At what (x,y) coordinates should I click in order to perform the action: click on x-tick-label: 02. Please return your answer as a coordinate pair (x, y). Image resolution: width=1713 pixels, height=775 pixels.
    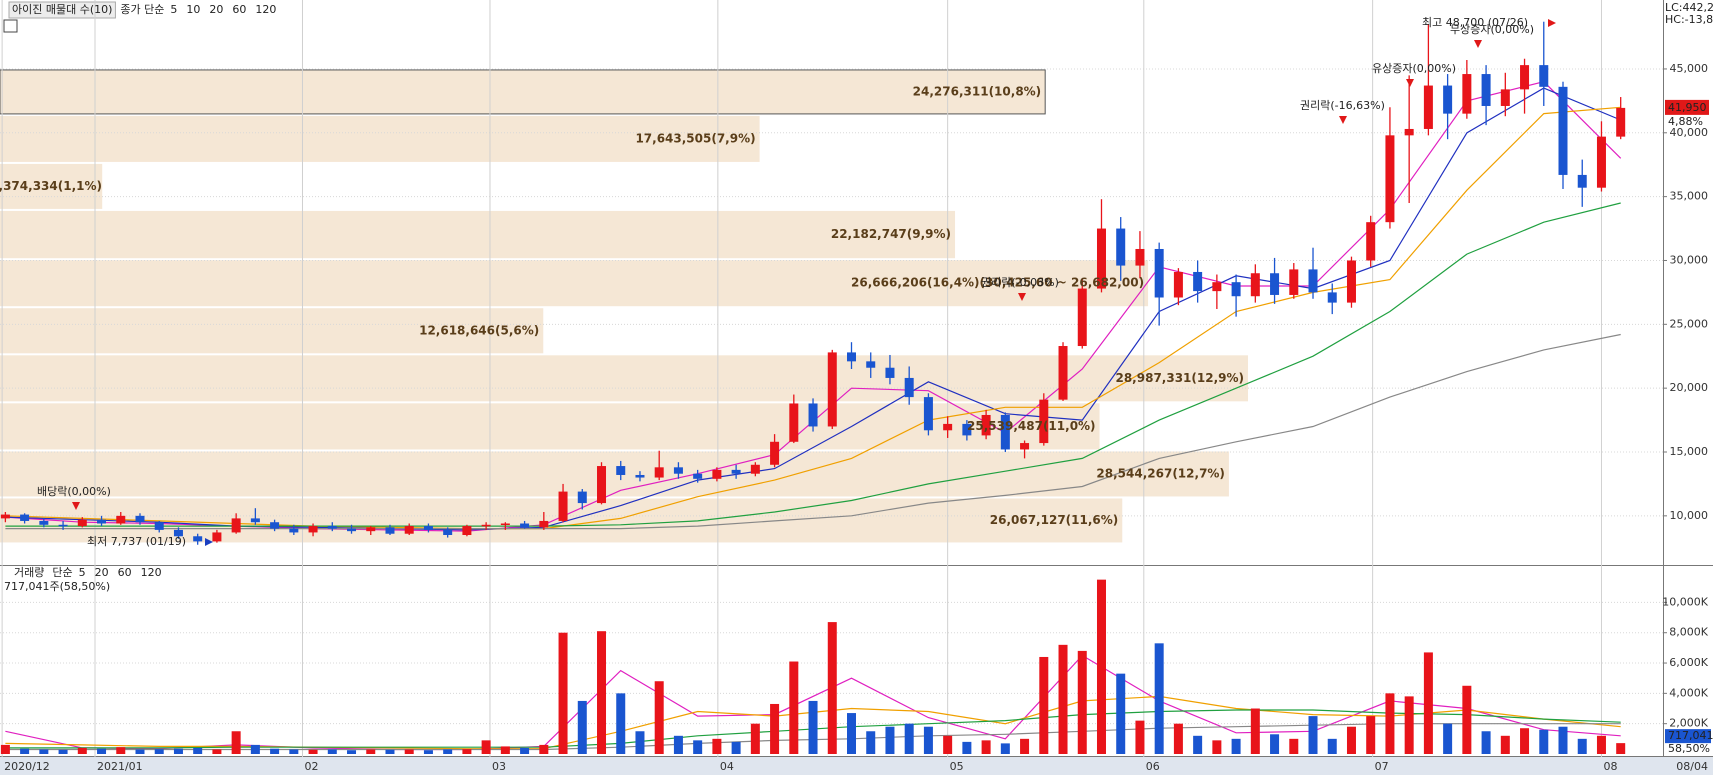
    Looking at the image, I should click on (311, 766).